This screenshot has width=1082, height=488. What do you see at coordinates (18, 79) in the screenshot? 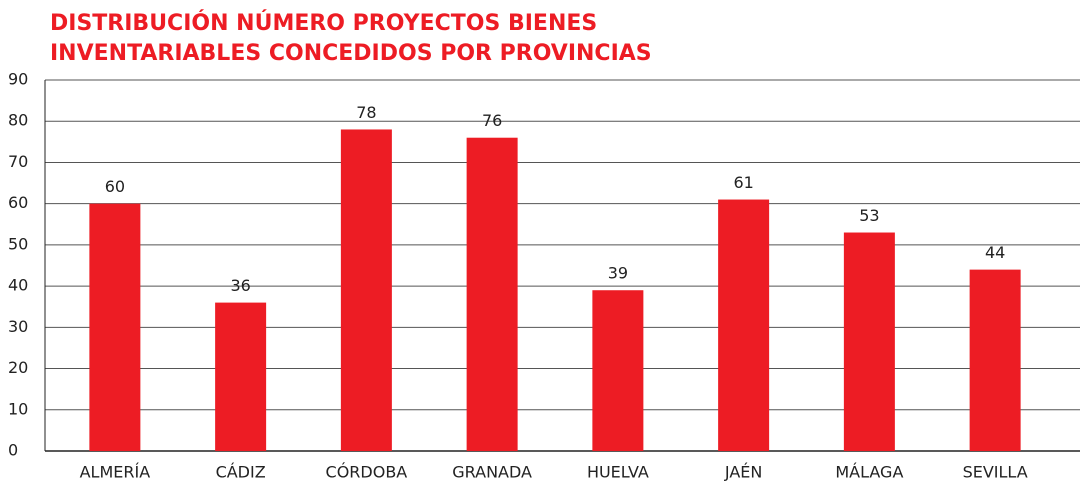
I see `y-tick-label: 90` at bounding box center [18, 79].